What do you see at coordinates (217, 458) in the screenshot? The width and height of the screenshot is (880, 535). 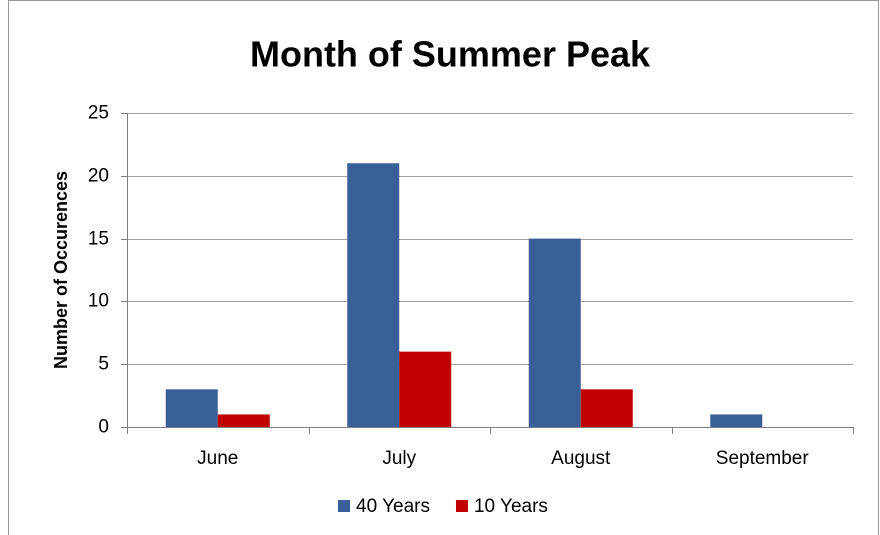 I see `x-tick-label: June` at bounding box center [217, 458].